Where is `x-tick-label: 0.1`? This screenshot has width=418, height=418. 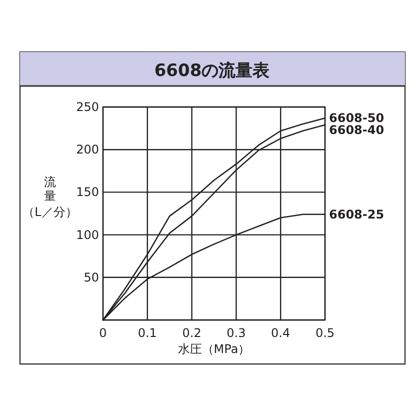
x-tick-label: 0.1 is located at coordinates (147, 333).